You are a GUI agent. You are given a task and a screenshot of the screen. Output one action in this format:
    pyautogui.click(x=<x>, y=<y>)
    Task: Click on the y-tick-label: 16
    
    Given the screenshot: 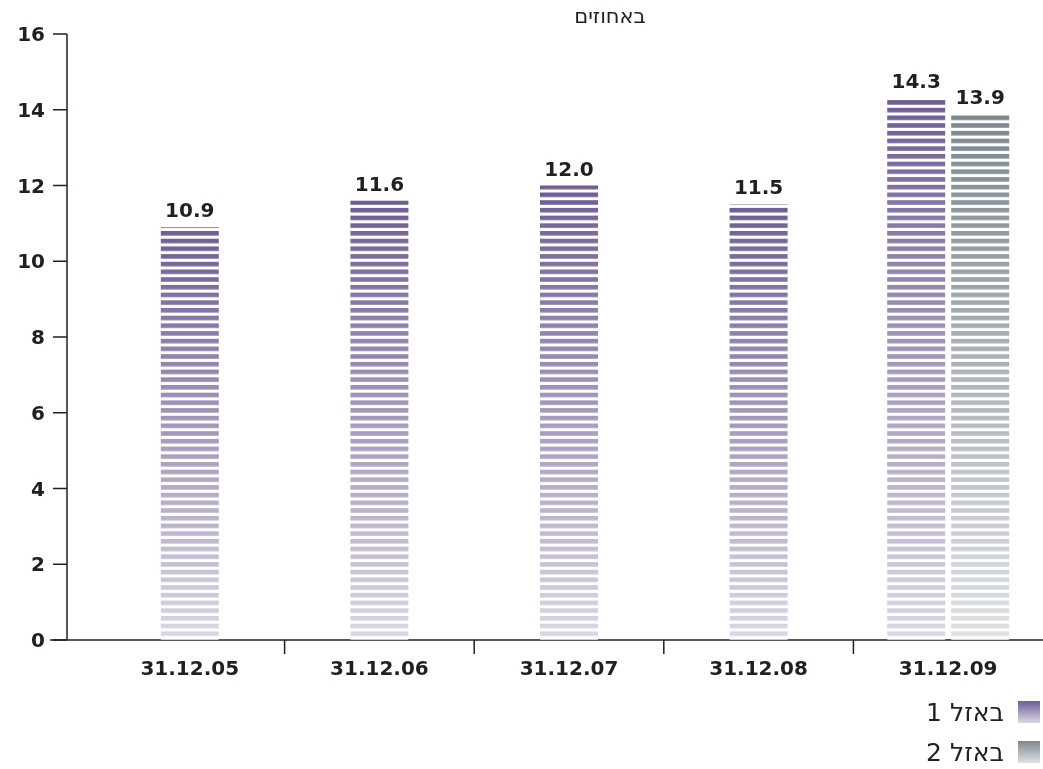 What is the action you would take?
    pyautogui.click(x=31, y=34)
    